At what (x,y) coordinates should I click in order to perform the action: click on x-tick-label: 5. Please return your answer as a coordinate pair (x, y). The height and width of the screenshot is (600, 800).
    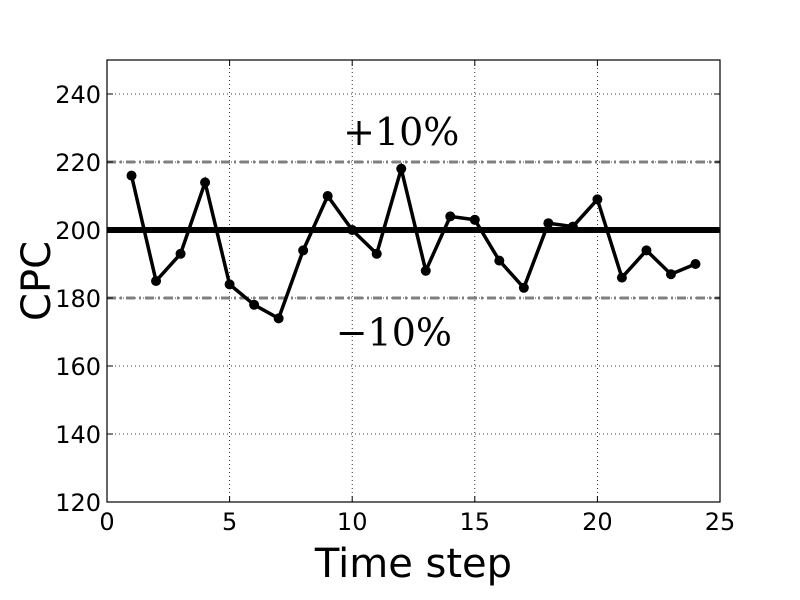
    Looking at the image, I should click on (229, 522).